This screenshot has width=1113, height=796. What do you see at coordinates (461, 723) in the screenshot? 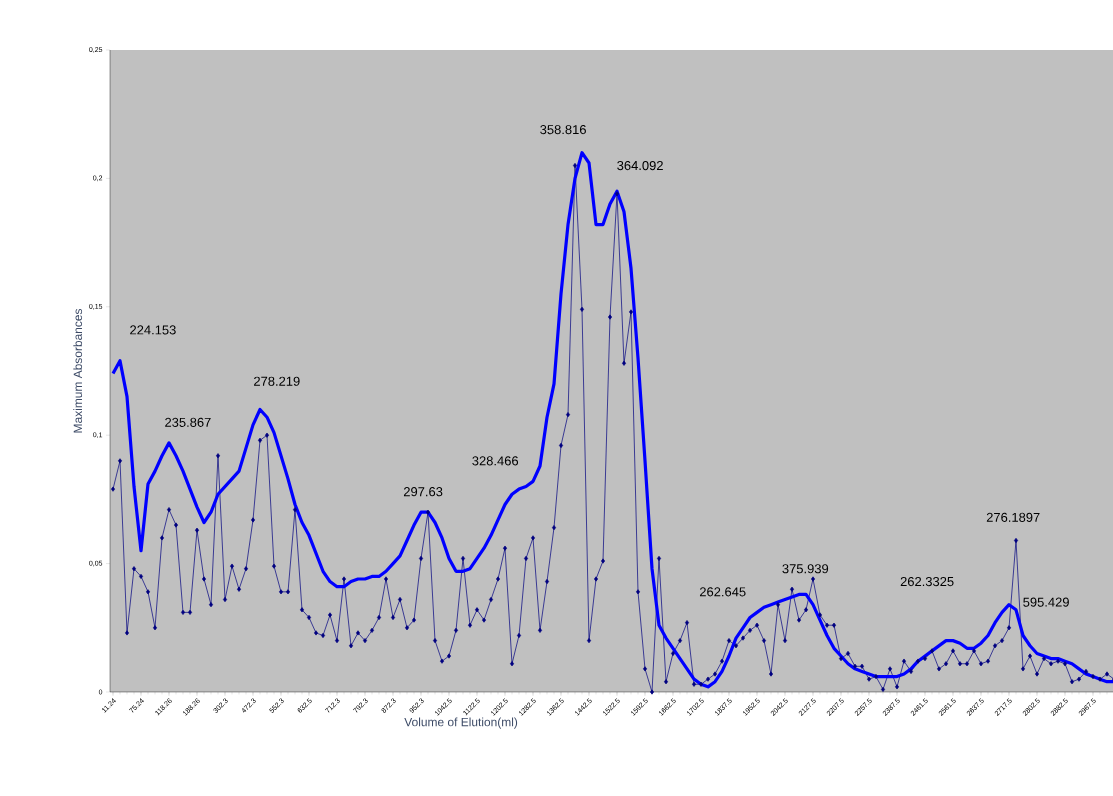
I see `x-axis-title: Volume of Elution(ml)` at bounding box center [461, 723].